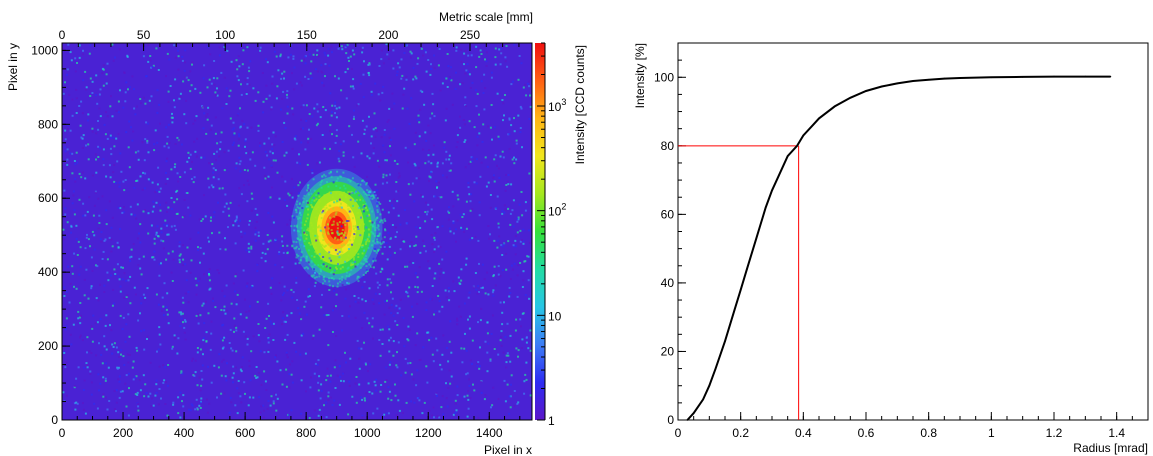  I want to click on z-tick-label: 10, so click(555, 316).